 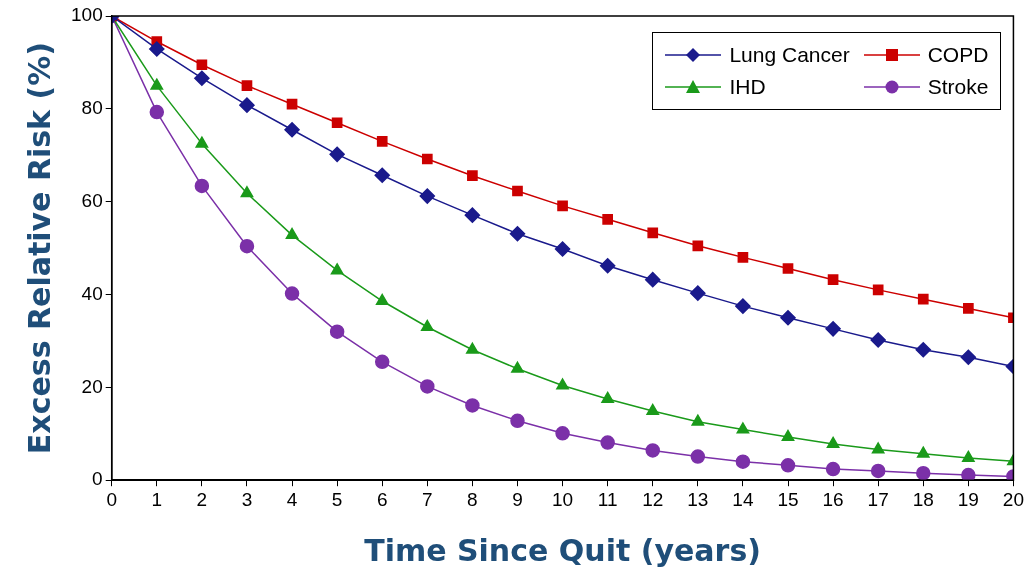 I want to click on y-tick-label: 0, so click(x=97, y=479).